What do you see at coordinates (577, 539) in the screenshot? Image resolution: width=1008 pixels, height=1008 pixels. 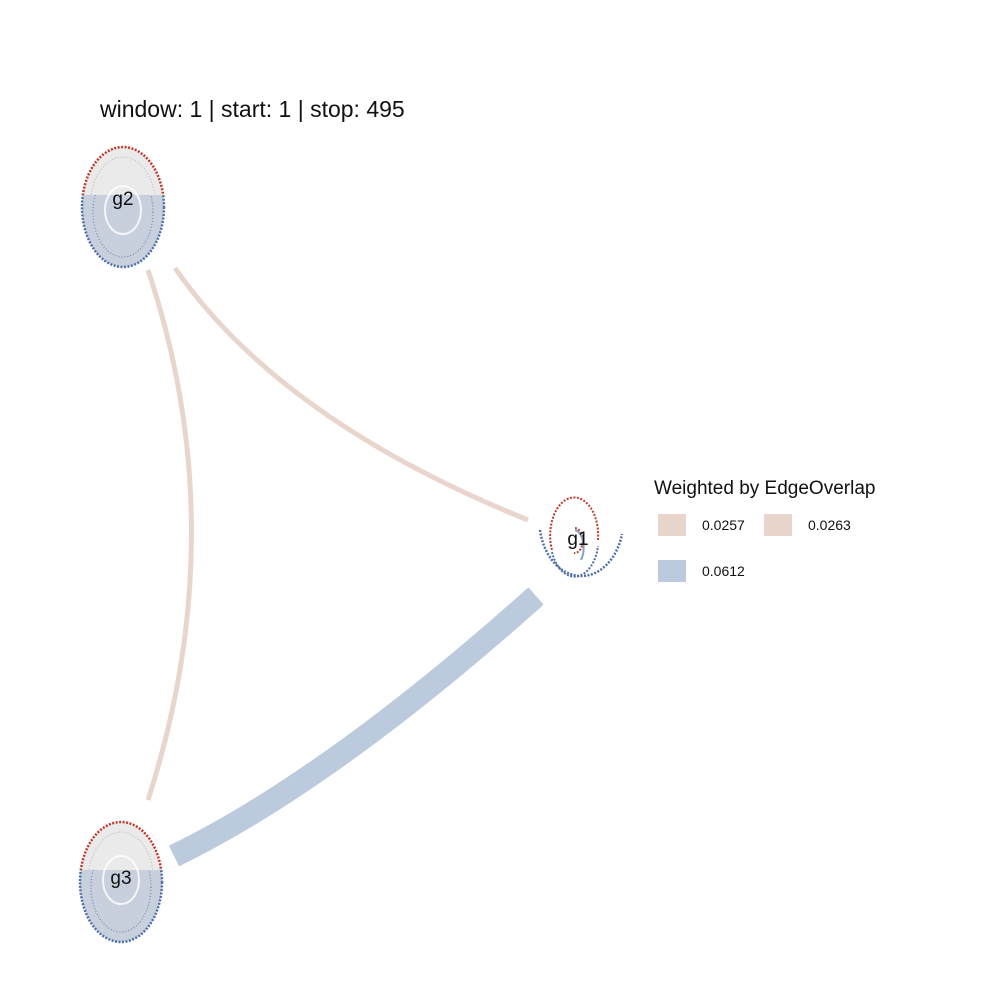 I see `node-label-g1: g1` at bounding box center [577, 539].